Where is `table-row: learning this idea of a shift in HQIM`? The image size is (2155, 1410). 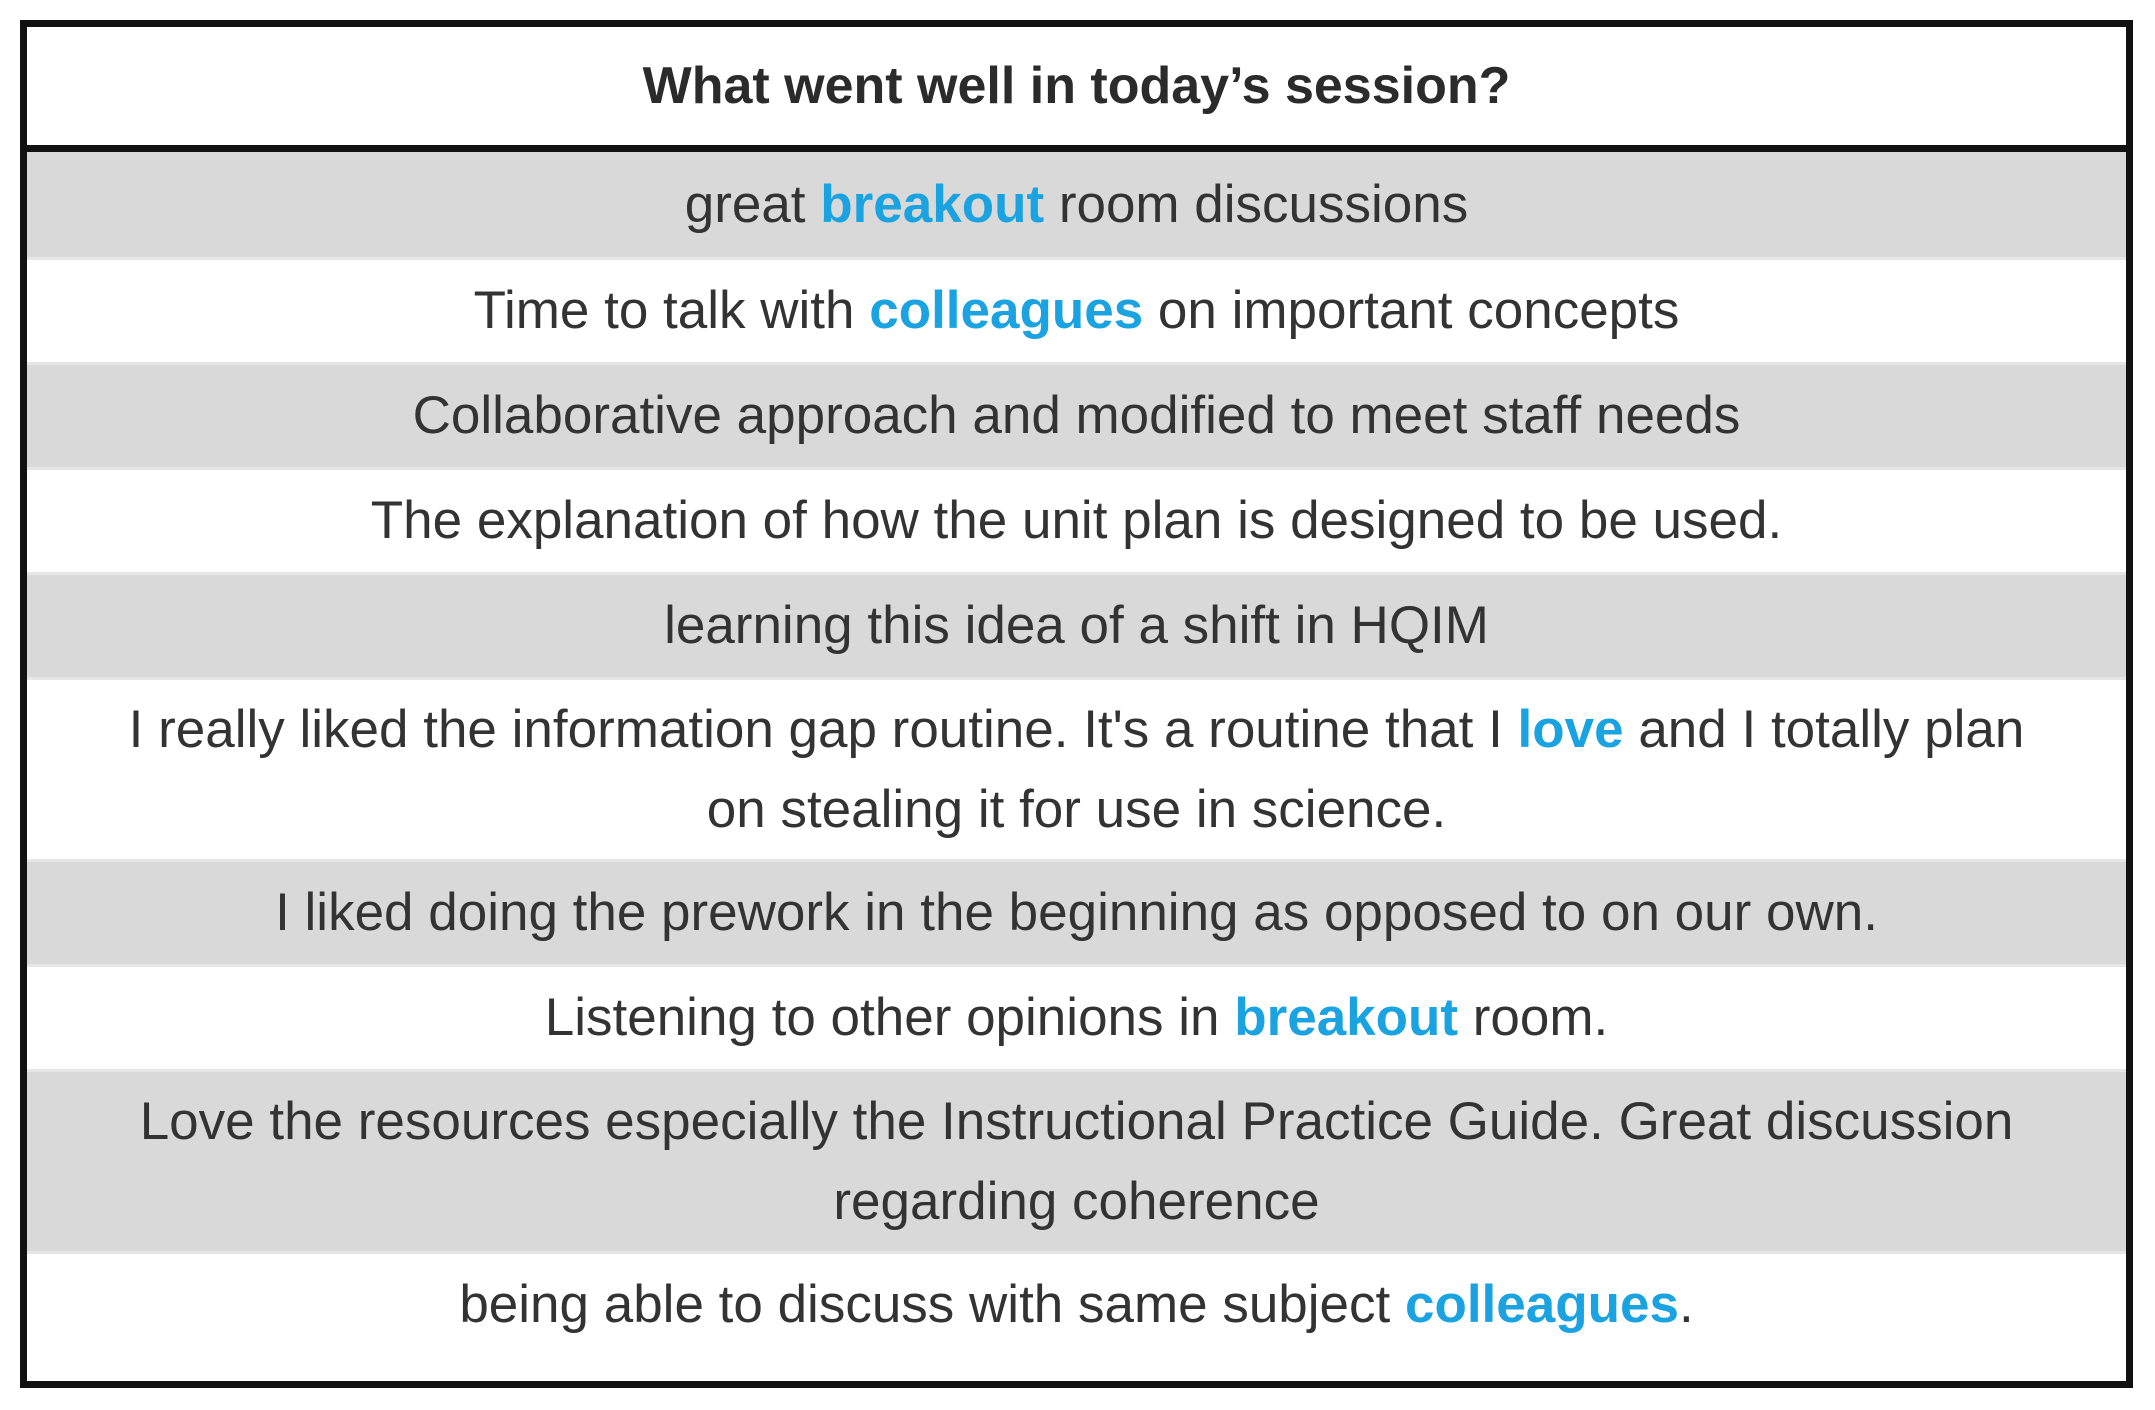
table-row: learning this idea of a shift in HQIM is located at coordinates (1076, 624).